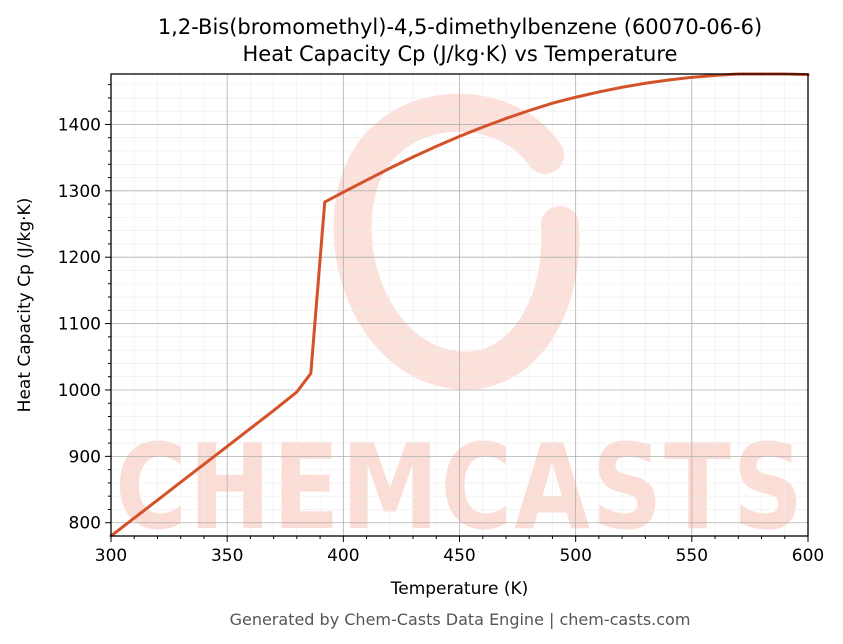 The image size is (843, 644). Describe the element at coordinates (459, 556) in the screenshot. I see `x-tick-label: 450` at that location.